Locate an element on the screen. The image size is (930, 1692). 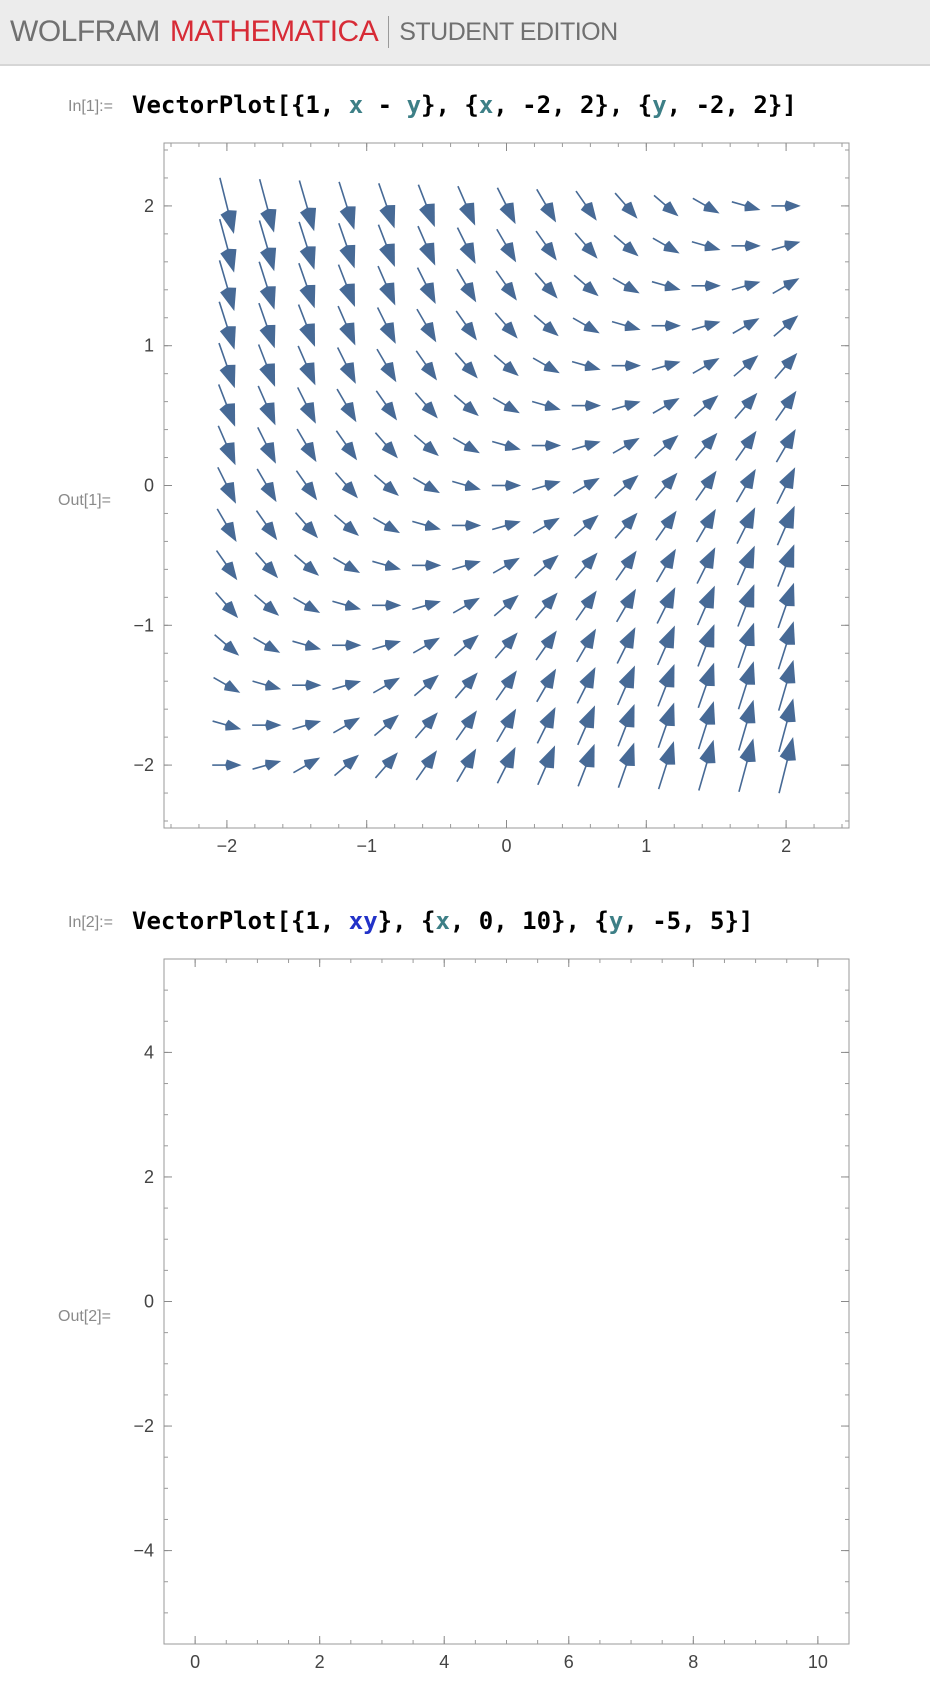
code-token: VectorPlot[{1, is located at coordinates (240, 921).